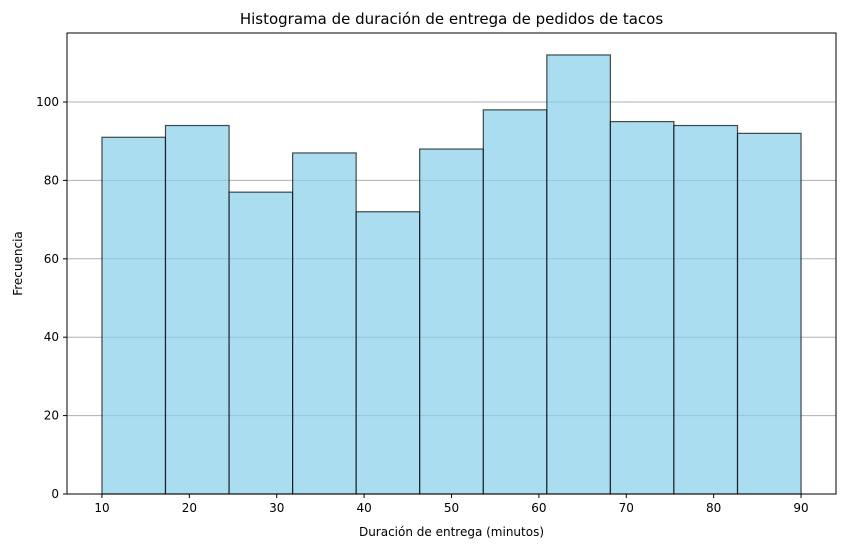 The width and height of the screenshot is (850, 548). Describe the element at coordinates (451, 508) in the screenshot. I see `x-tick-label-4: 50` at that location.